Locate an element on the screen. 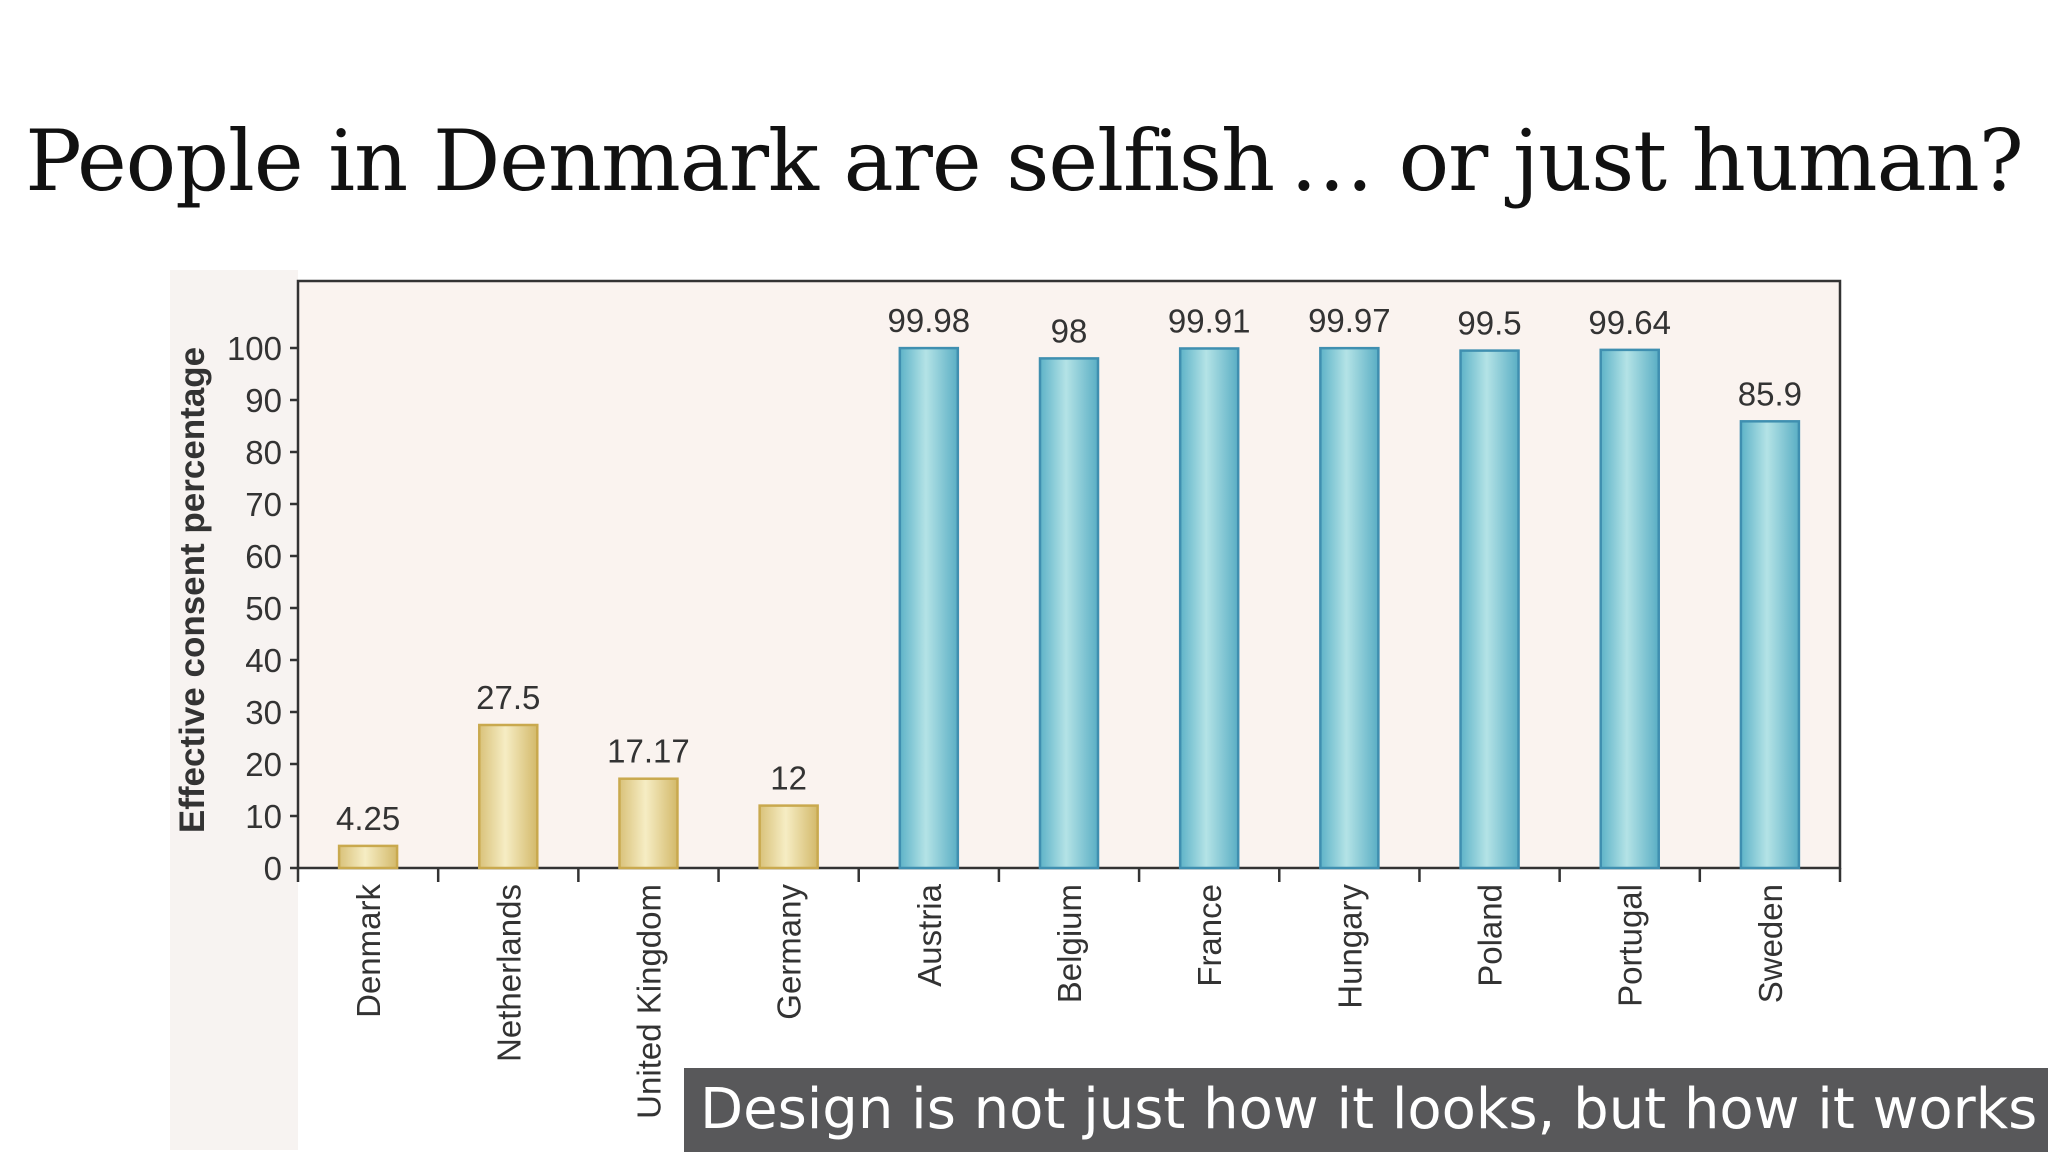  data-label: 4.25 is located at coordinates (368, 818).